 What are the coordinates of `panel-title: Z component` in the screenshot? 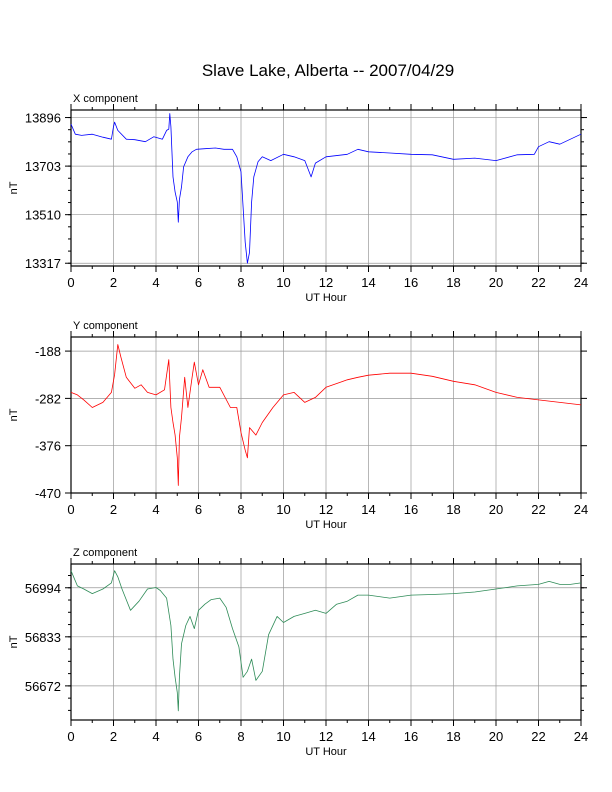 It's located at (105, 553).